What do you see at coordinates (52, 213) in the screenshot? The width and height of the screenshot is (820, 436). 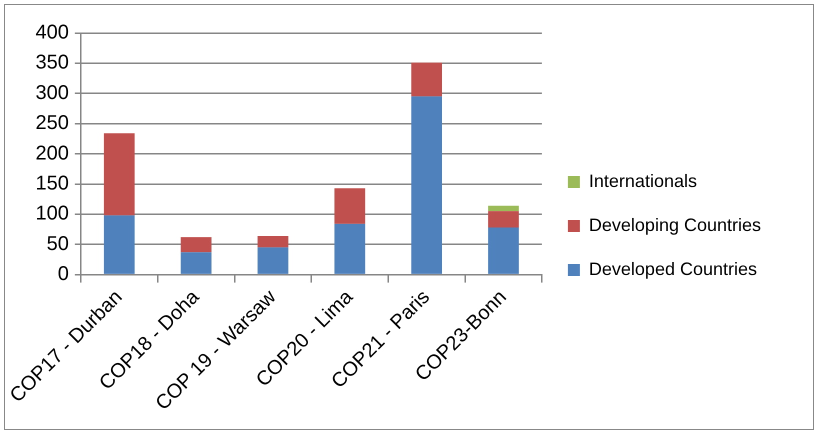 I see `y-tick-label: 100` at bounding box center [52, 213].